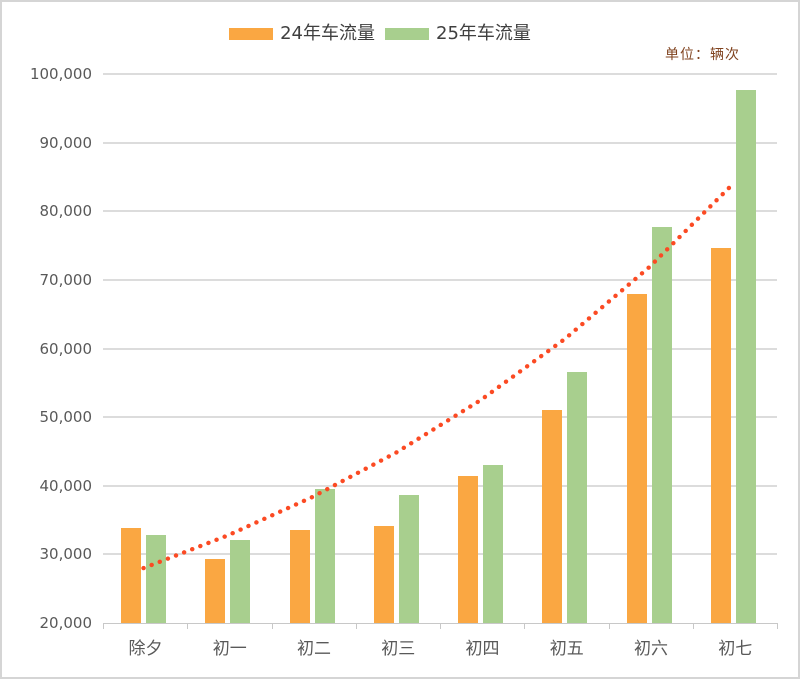 This screenshot has width=800, height=679. I want to click on legend-swatch-2024, so click(251, 34).